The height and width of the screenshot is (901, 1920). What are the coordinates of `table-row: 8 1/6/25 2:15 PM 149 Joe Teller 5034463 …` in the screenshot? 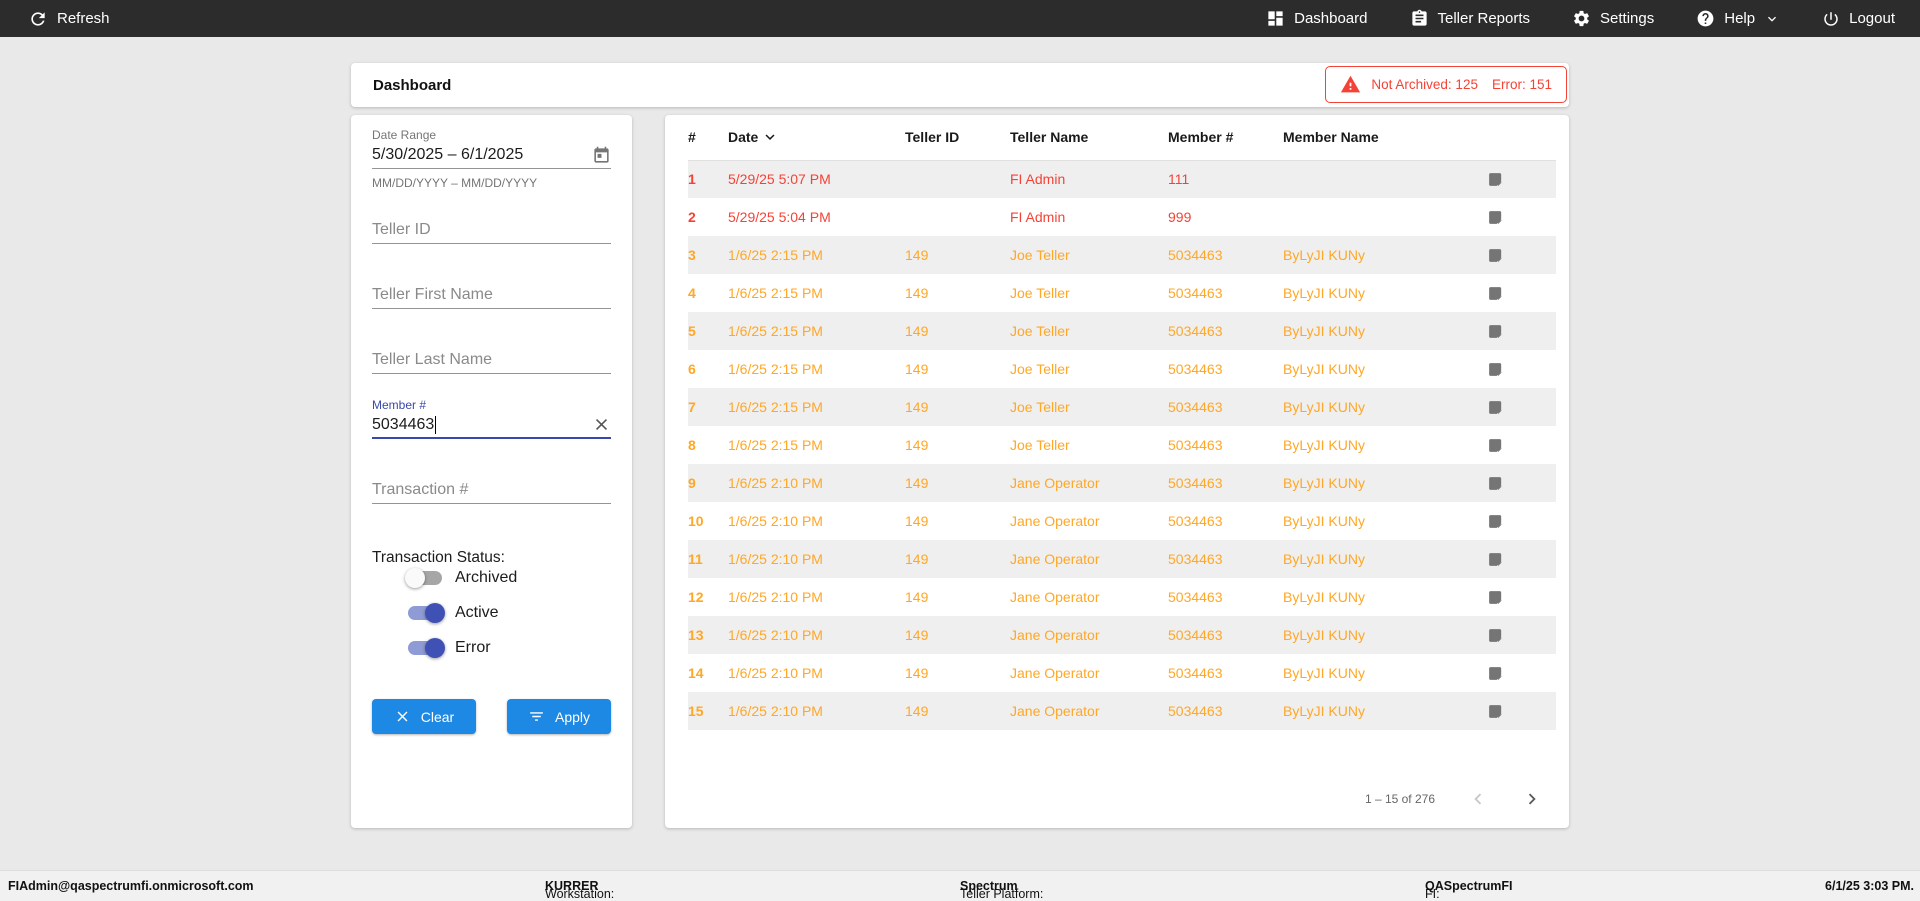 It's located at (1122, 445).